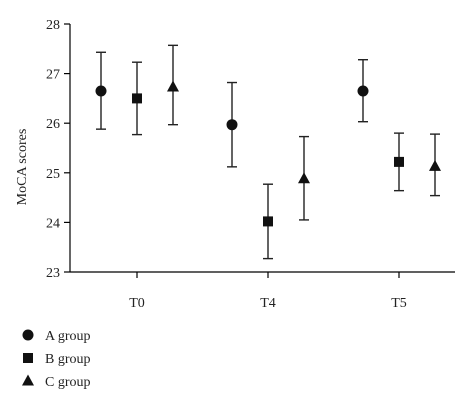 This screenshot has width=474, height=413. I want to click on legend-marker-circle, so click(28, 335).